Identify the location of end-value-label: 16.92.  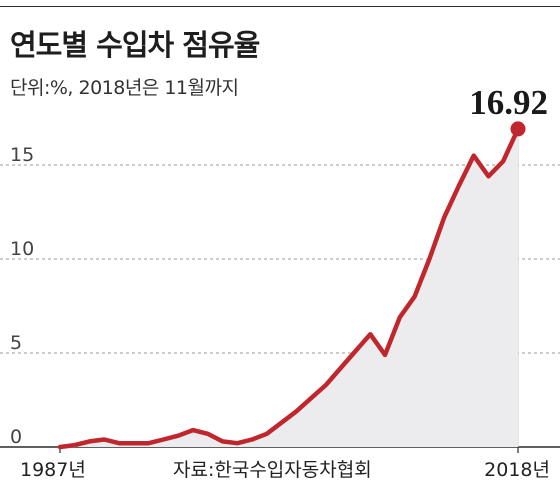
(508, 102).